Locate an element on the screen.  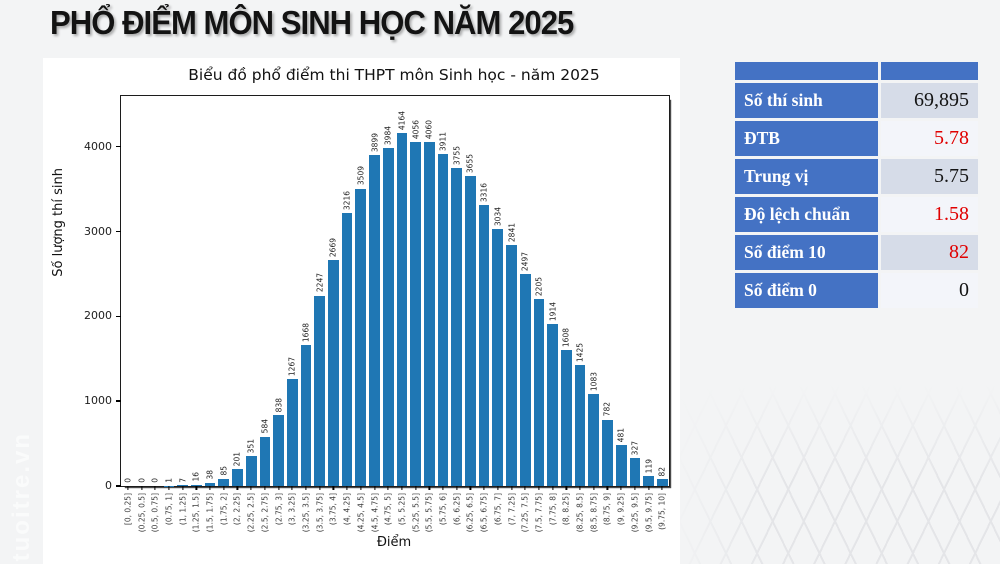
bar-slot: 782 (8.75, 9] is located at coordinates (608, 310).